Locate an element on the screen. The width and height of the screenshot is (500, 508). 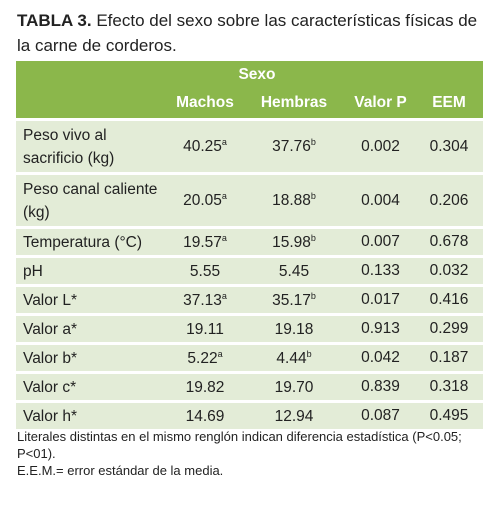
table-row: Valor c* 19.82 19.70 0.839 0.318 is located at coordinates (249, 386).